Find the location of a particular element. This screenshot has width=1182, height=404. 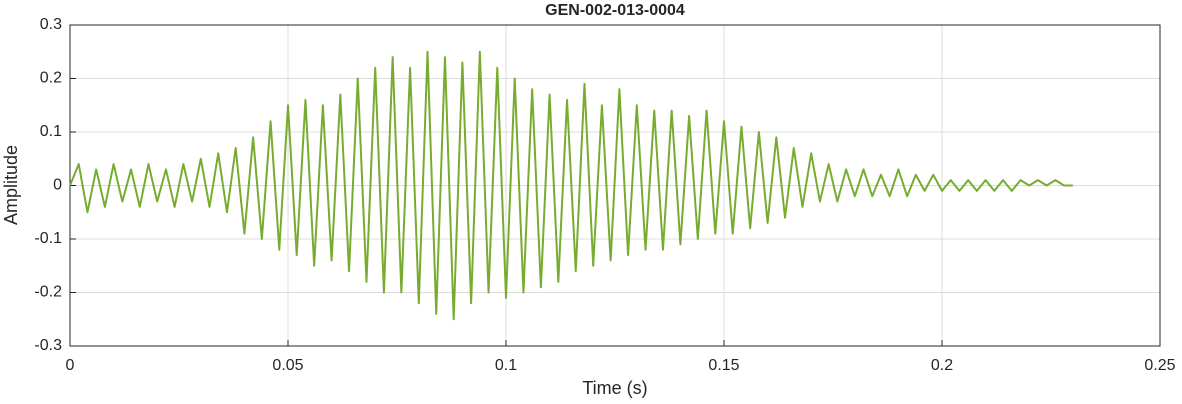

y-tick-label: 0 is located at coordinates (57, 185).